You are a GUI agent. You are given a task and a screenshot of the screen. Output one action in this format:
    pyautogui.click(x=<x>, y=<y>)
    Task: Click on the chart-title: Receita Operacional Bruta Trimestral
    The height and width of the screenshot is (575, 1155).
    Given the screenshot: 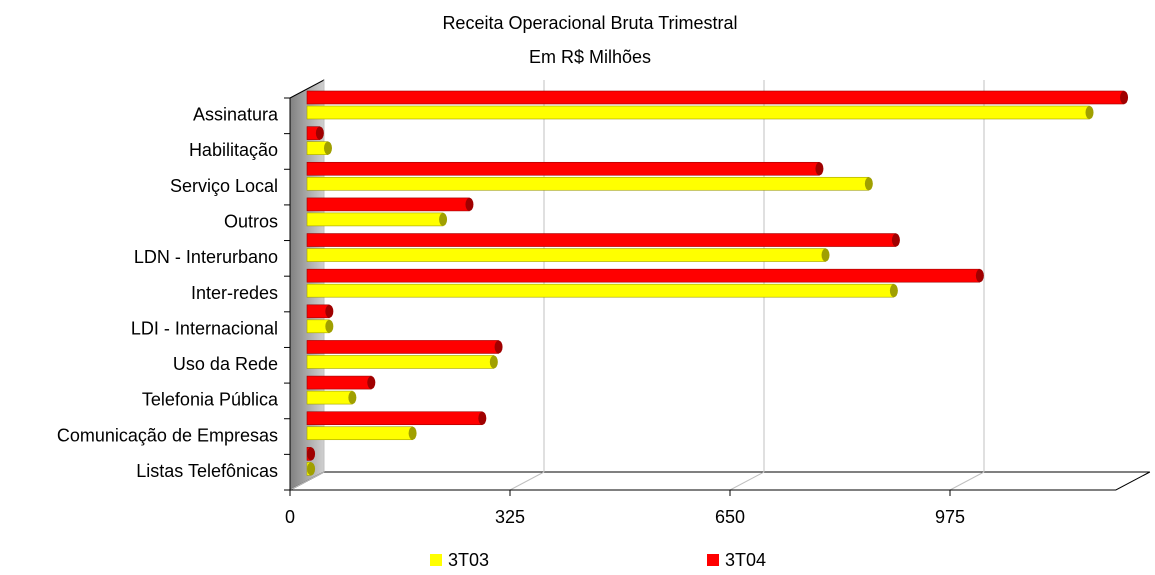 What is the action you would take?
    pyautogui.click(x=589, y=23)
    